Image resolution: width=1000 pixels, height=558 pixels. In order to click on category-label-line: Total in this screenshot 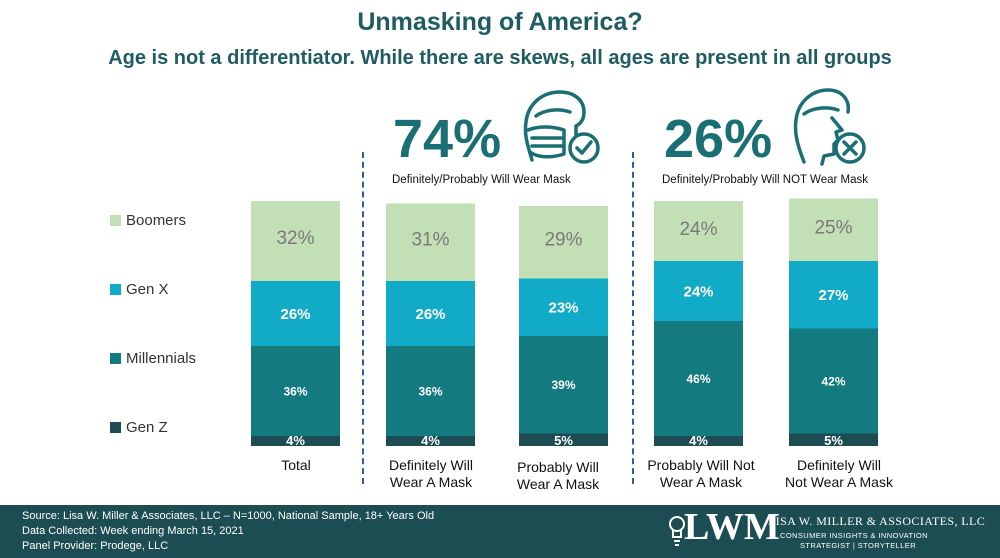, I will do `click(296, 465)`.